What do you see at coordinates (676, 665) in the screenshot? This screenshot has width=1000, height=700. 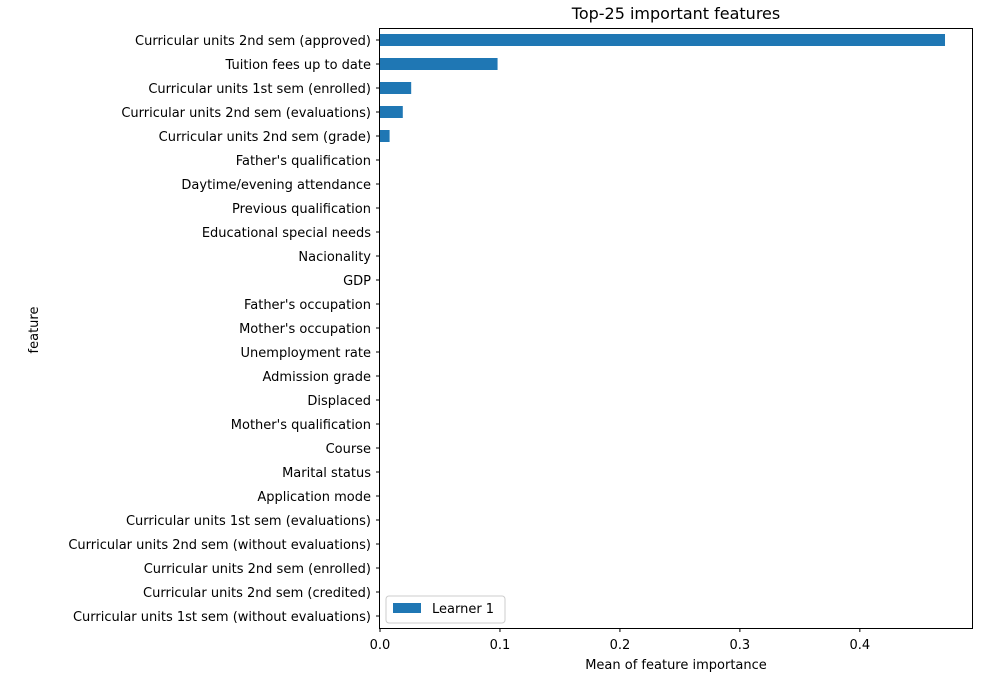 I see `x-axis-title: Mean of feature importance` at bounding box center [676, 665].